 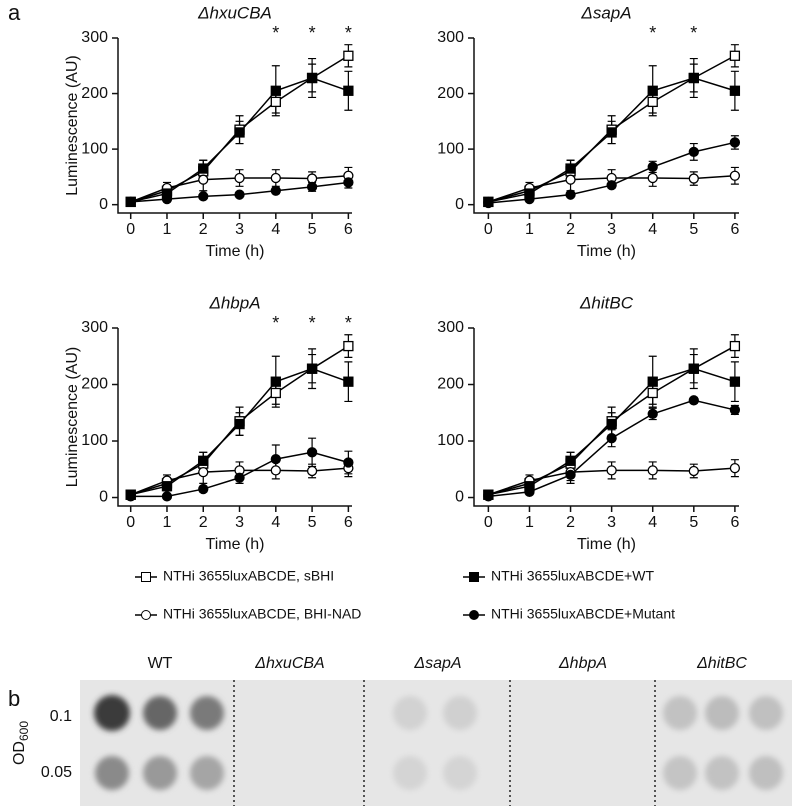 I want to click on spots, so click(x=438, y=742).